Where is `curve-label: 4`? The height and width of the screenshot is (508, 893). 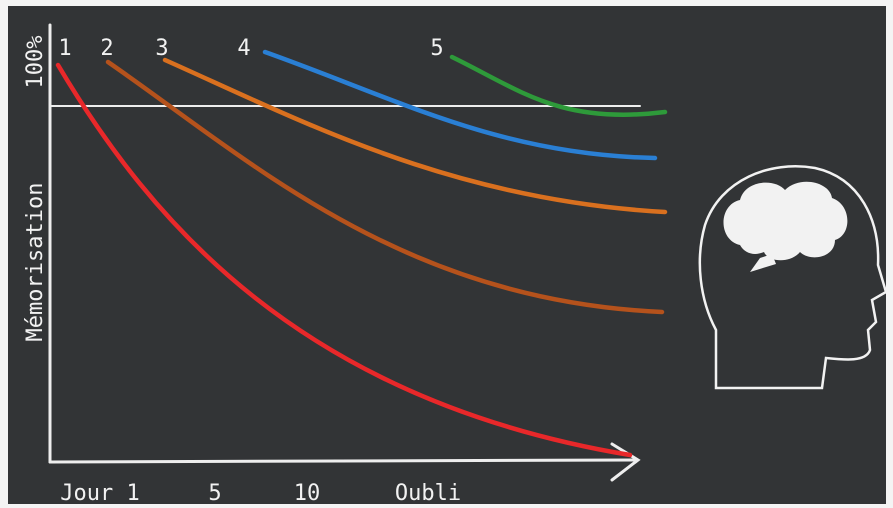
curve-label: 4 is located at coordinates (243, 48).